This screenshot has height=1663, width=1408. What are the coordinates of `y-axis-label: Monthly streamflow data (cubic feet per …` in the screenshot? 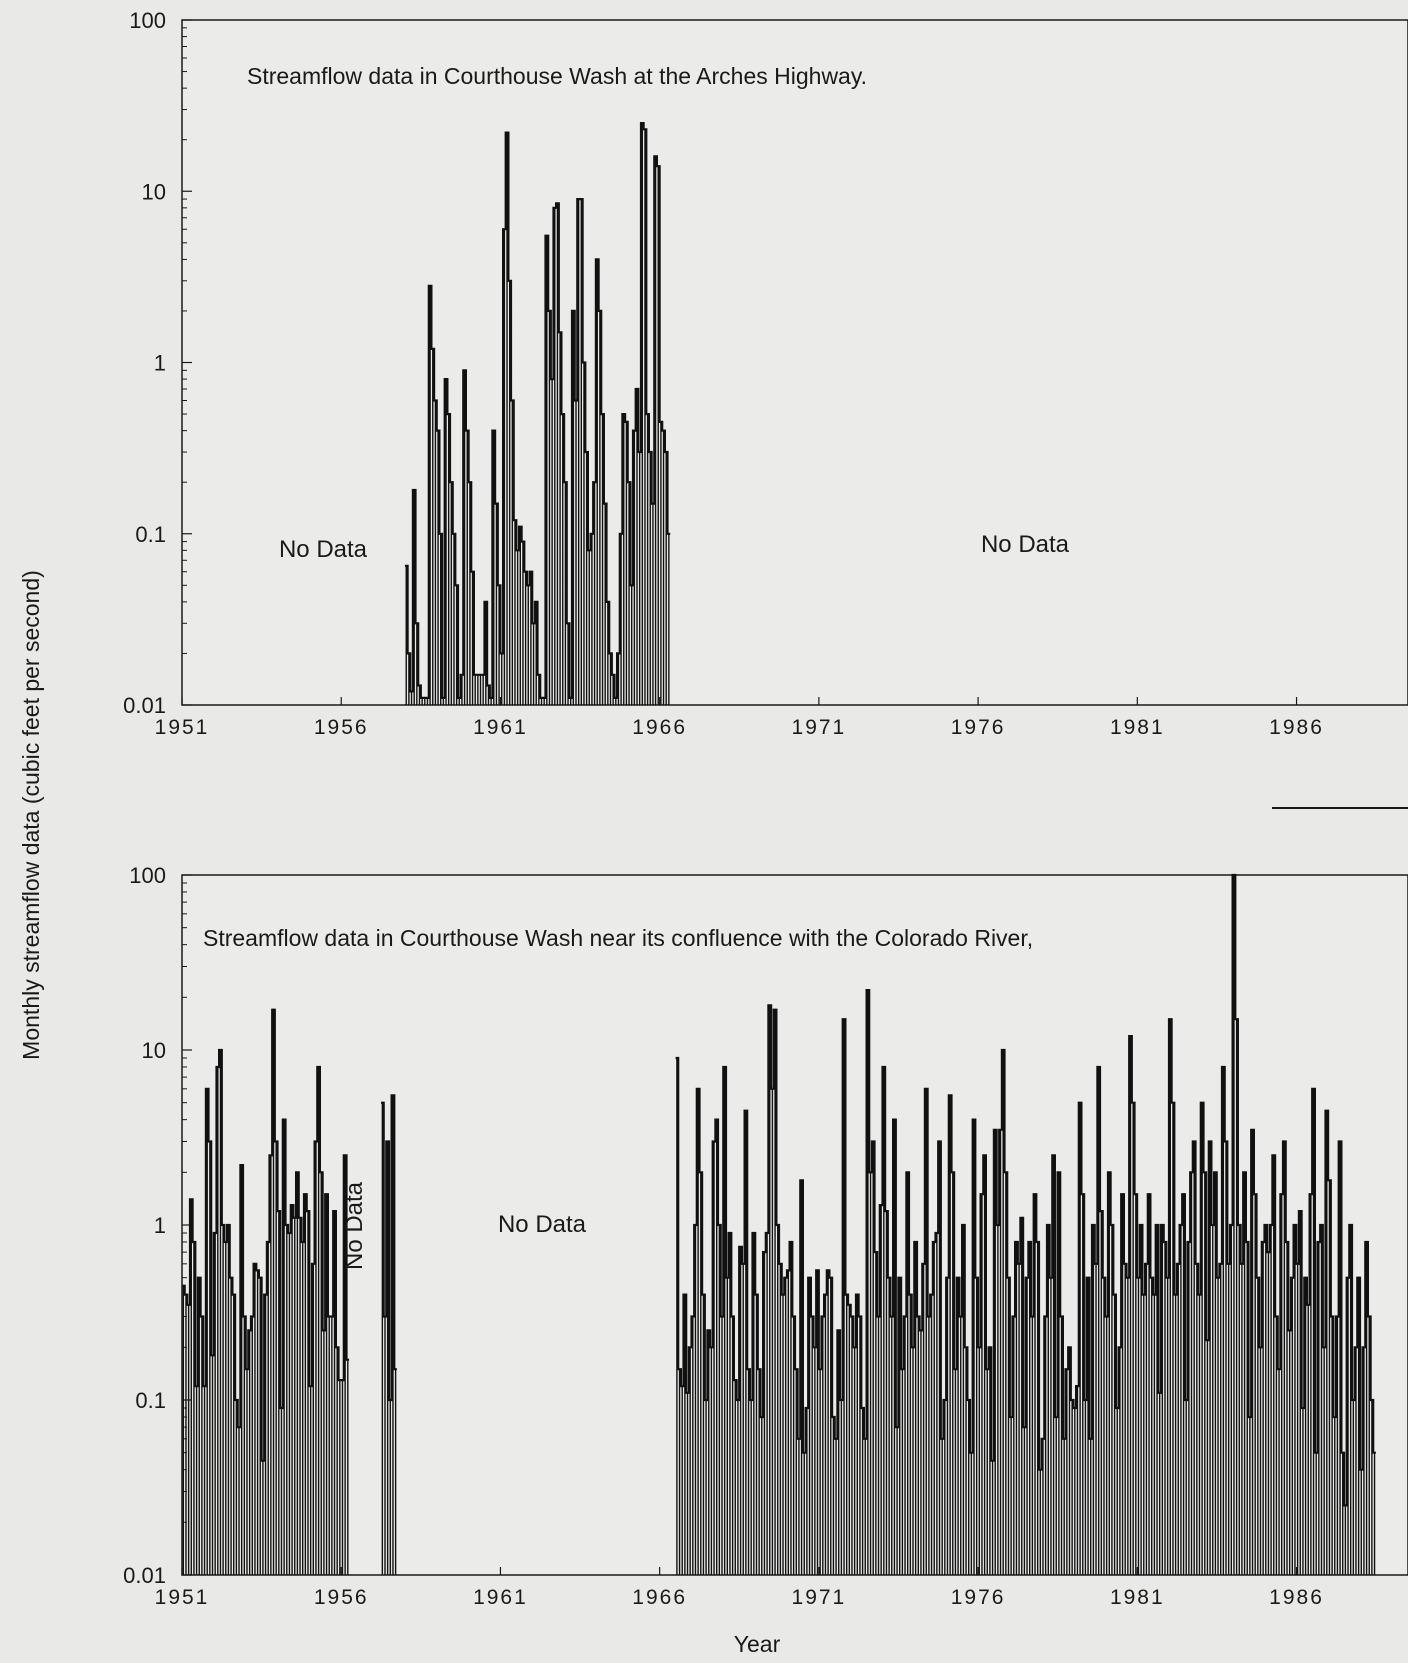 It's located at (31, 815).